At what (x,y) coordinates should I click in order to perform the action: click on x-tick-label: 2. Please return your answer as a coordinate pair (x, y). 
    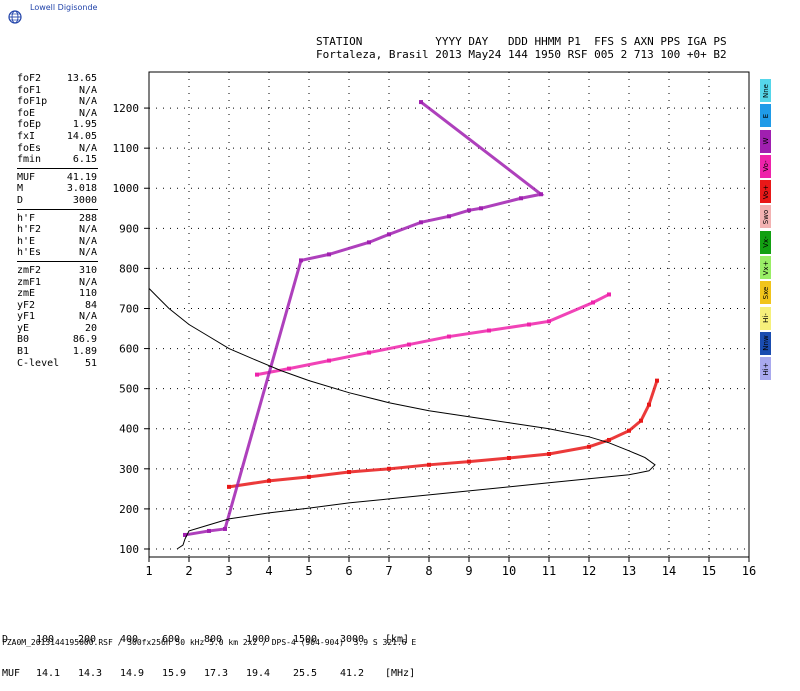
    Looking at the image, I should click on (188, 571).